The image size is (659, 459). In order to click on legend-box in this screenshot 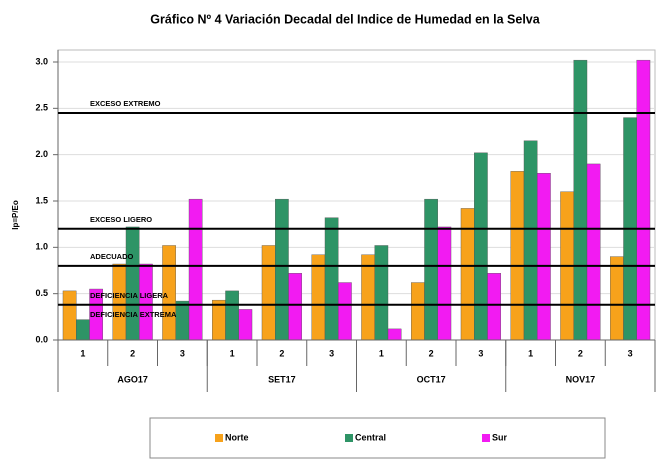, I will do `click(377, 438)`.